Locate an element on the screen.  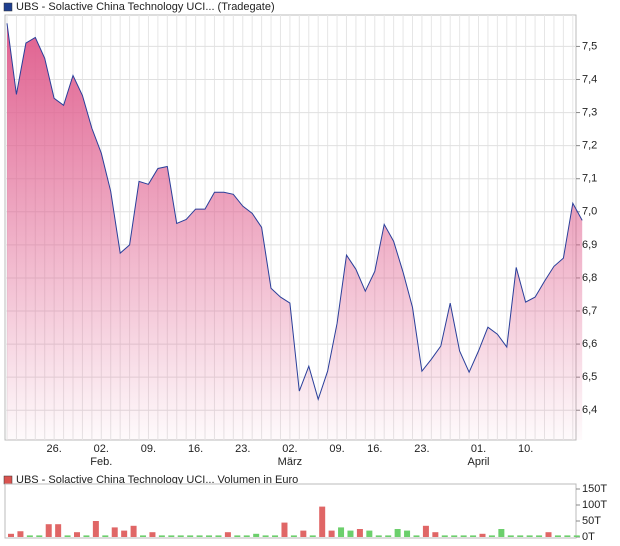
x-tick-label: 10. is located at coordinates (525, 449).